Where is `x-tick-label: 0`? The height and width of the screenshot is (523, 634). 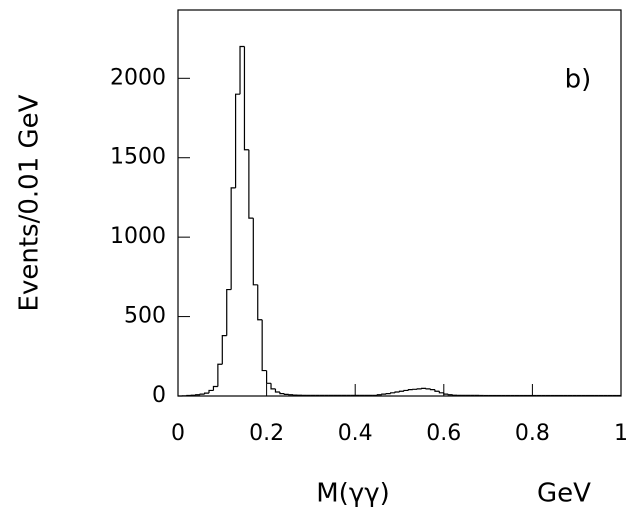 x-tick-label: 0 is located at coordinates (178, 433).